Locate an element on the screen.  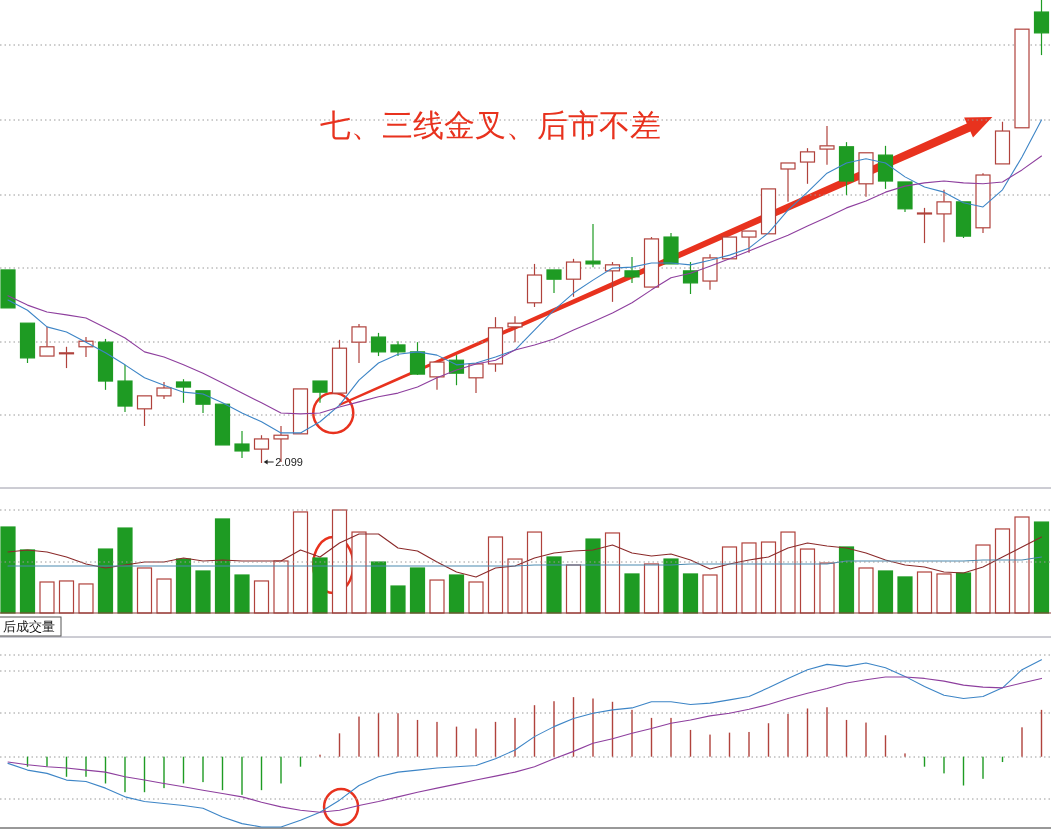
annotation: 2.099 is located at coordinates (289, 462).